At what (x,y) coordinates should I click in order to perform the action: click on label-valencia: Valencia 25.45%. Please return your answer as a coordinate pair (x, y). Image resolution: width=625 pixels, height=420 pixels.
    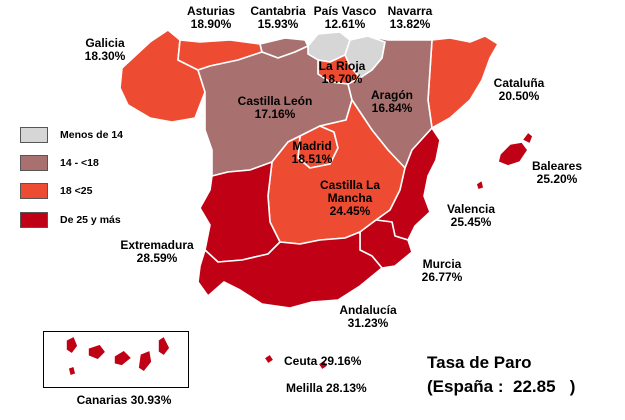
    Looking at the image, I should click on (471, 215).